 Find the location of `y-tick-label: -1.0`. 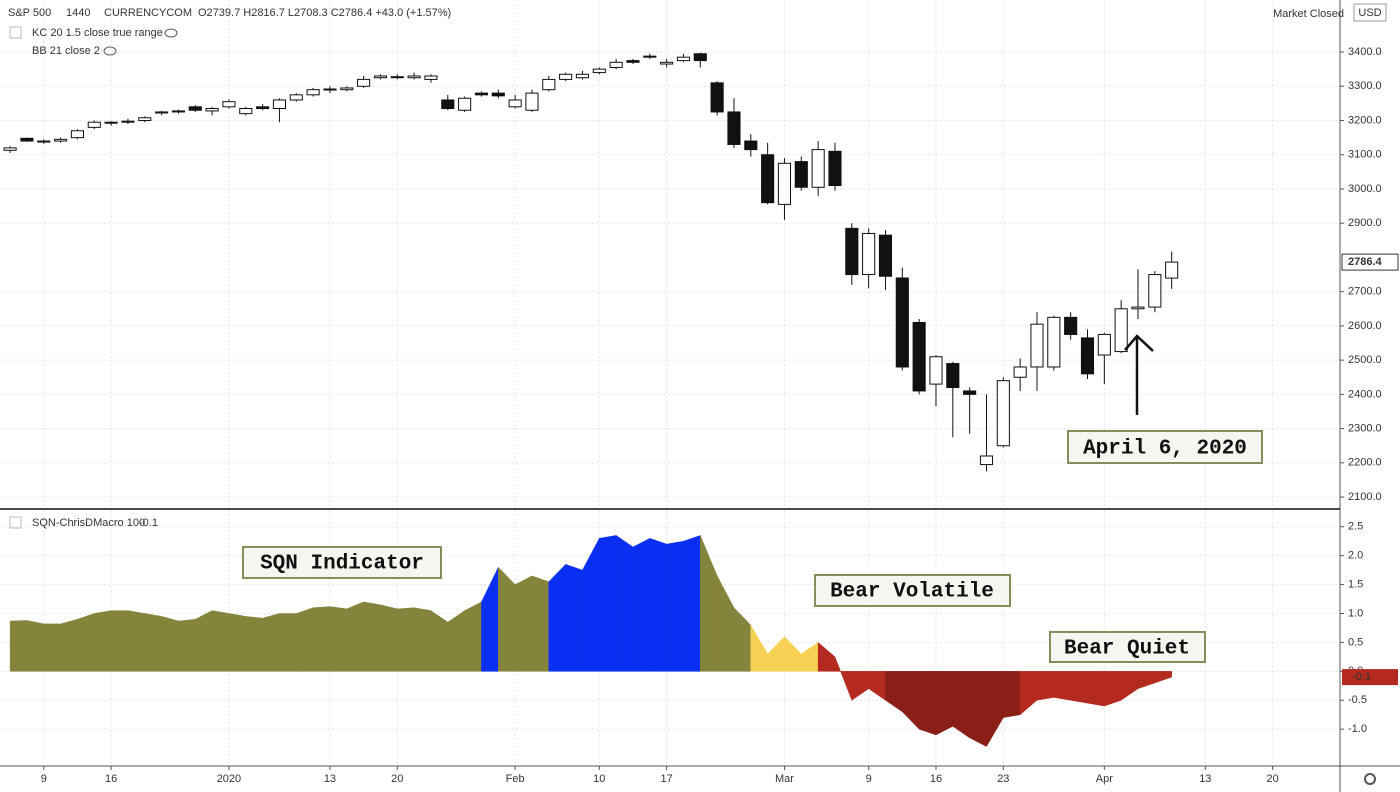

y-tick-label: -1.0 is located at coordinates (1357, 729).